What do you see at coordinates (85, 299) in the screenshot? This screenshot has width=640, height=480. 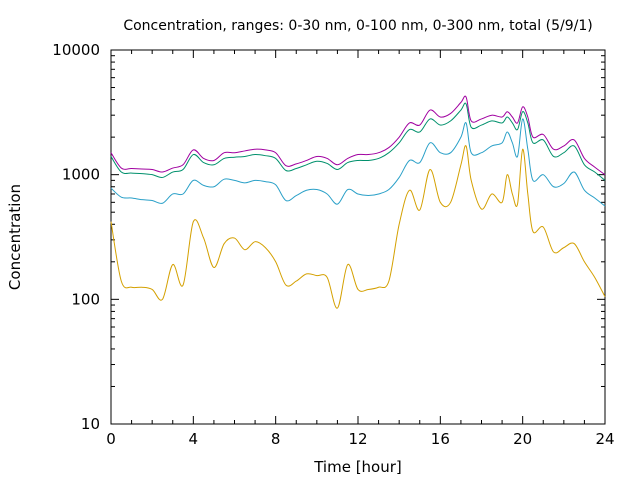 I see `y-tick-label: 100` at bounding box center [85, 299].